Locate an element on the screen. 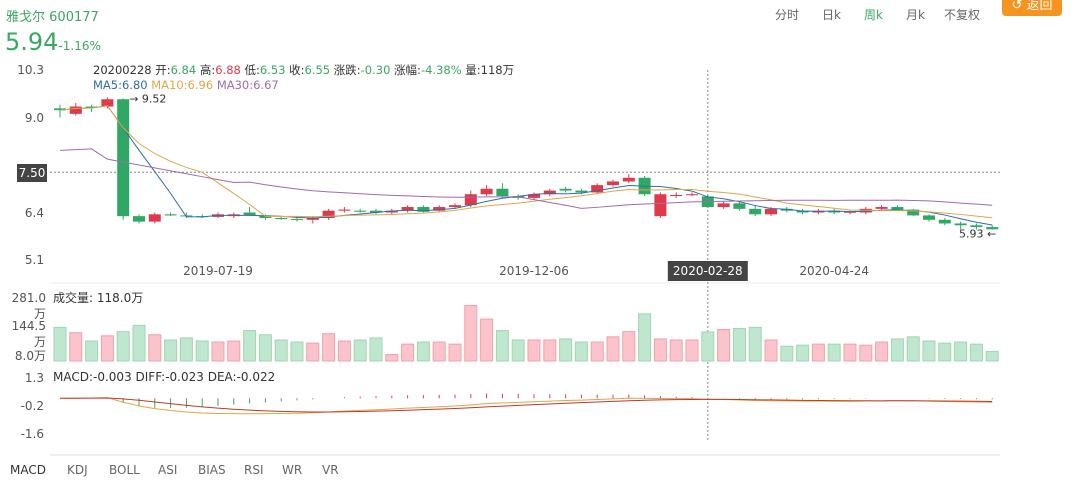  info-low: 6.53 is located at coordinates (272, 70).